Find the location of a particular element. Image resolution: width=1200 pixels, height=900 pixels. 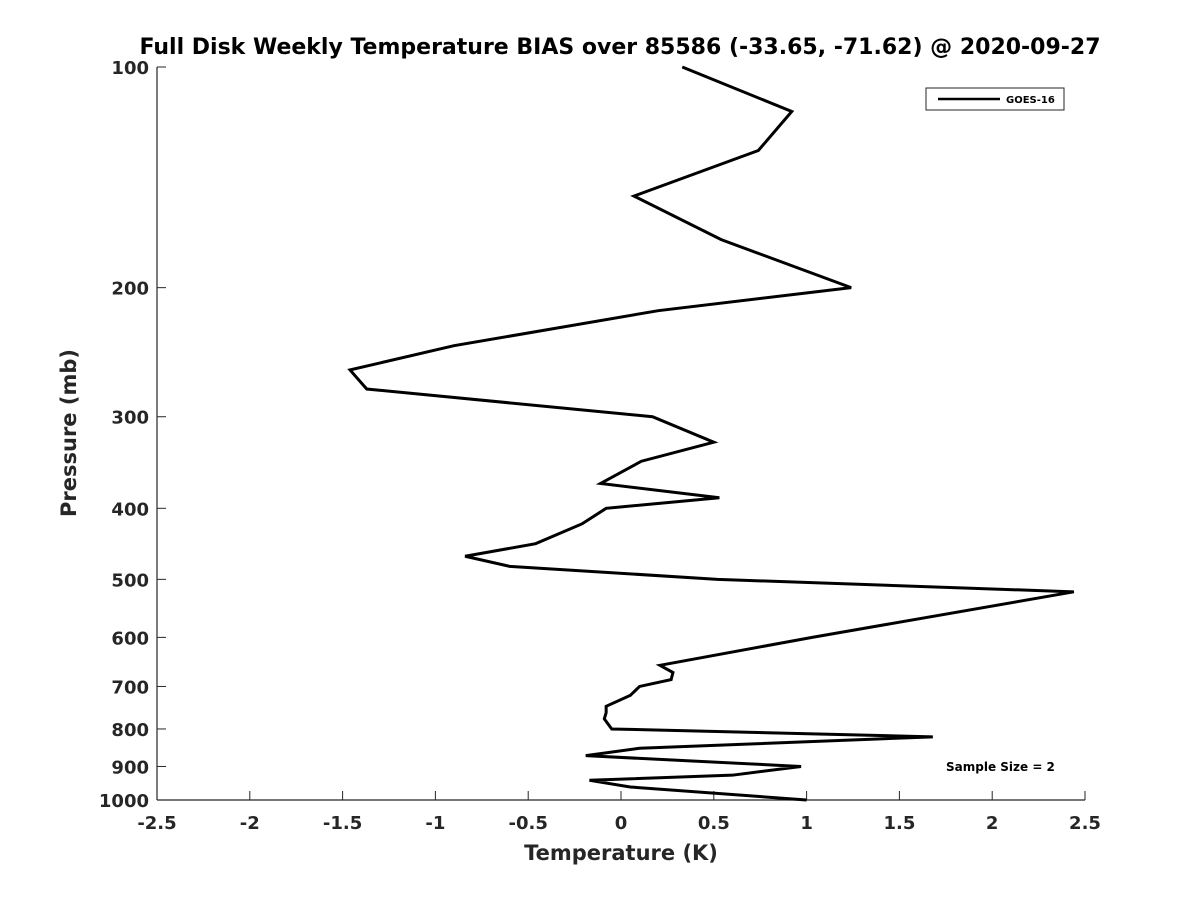

y-tick-label: 500 is located at coordinates (130, 580).